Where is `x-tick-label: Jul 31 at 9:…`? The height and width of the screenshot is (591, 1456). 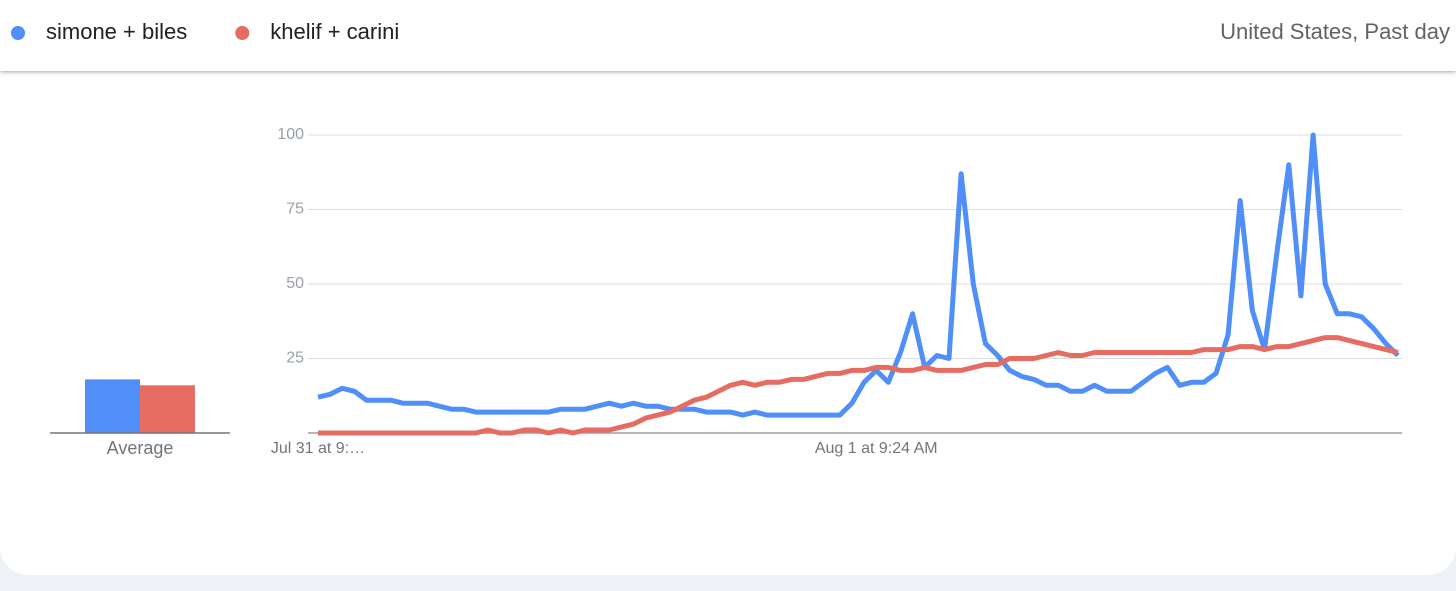 x-tick-label: Jul 31 at 9:… is located at coordinates (318, 448).